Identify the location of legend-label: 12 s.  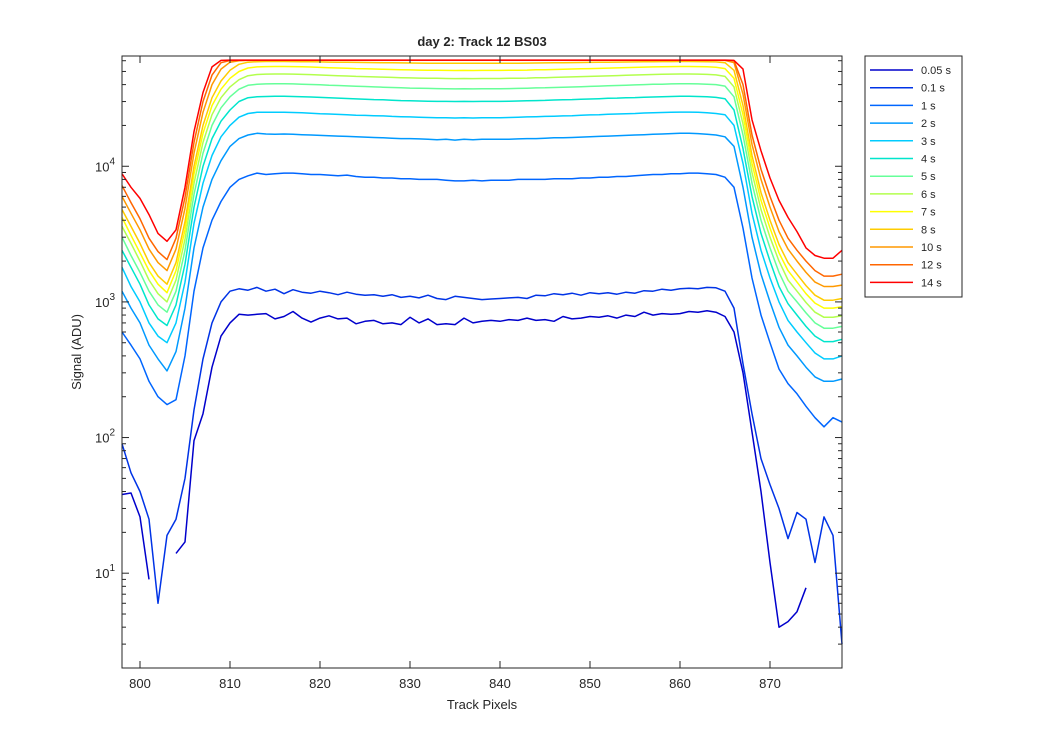
(931, 266).